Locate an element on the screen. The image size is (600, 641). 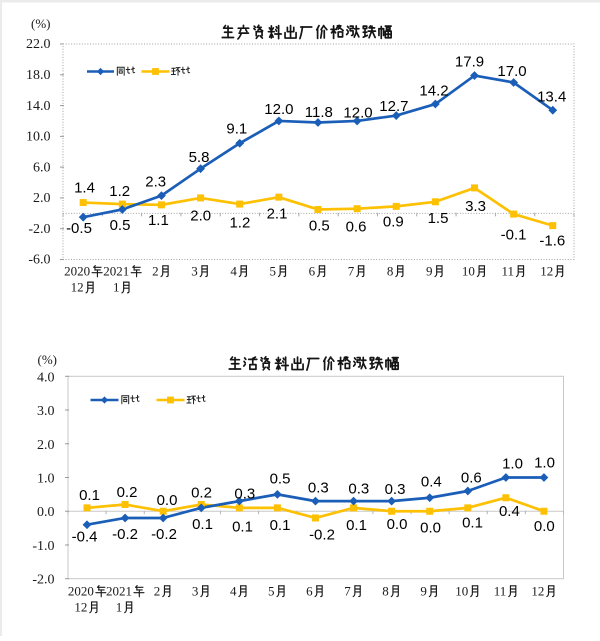
svg-text: 17.0 is located at coordinates (511, 71).